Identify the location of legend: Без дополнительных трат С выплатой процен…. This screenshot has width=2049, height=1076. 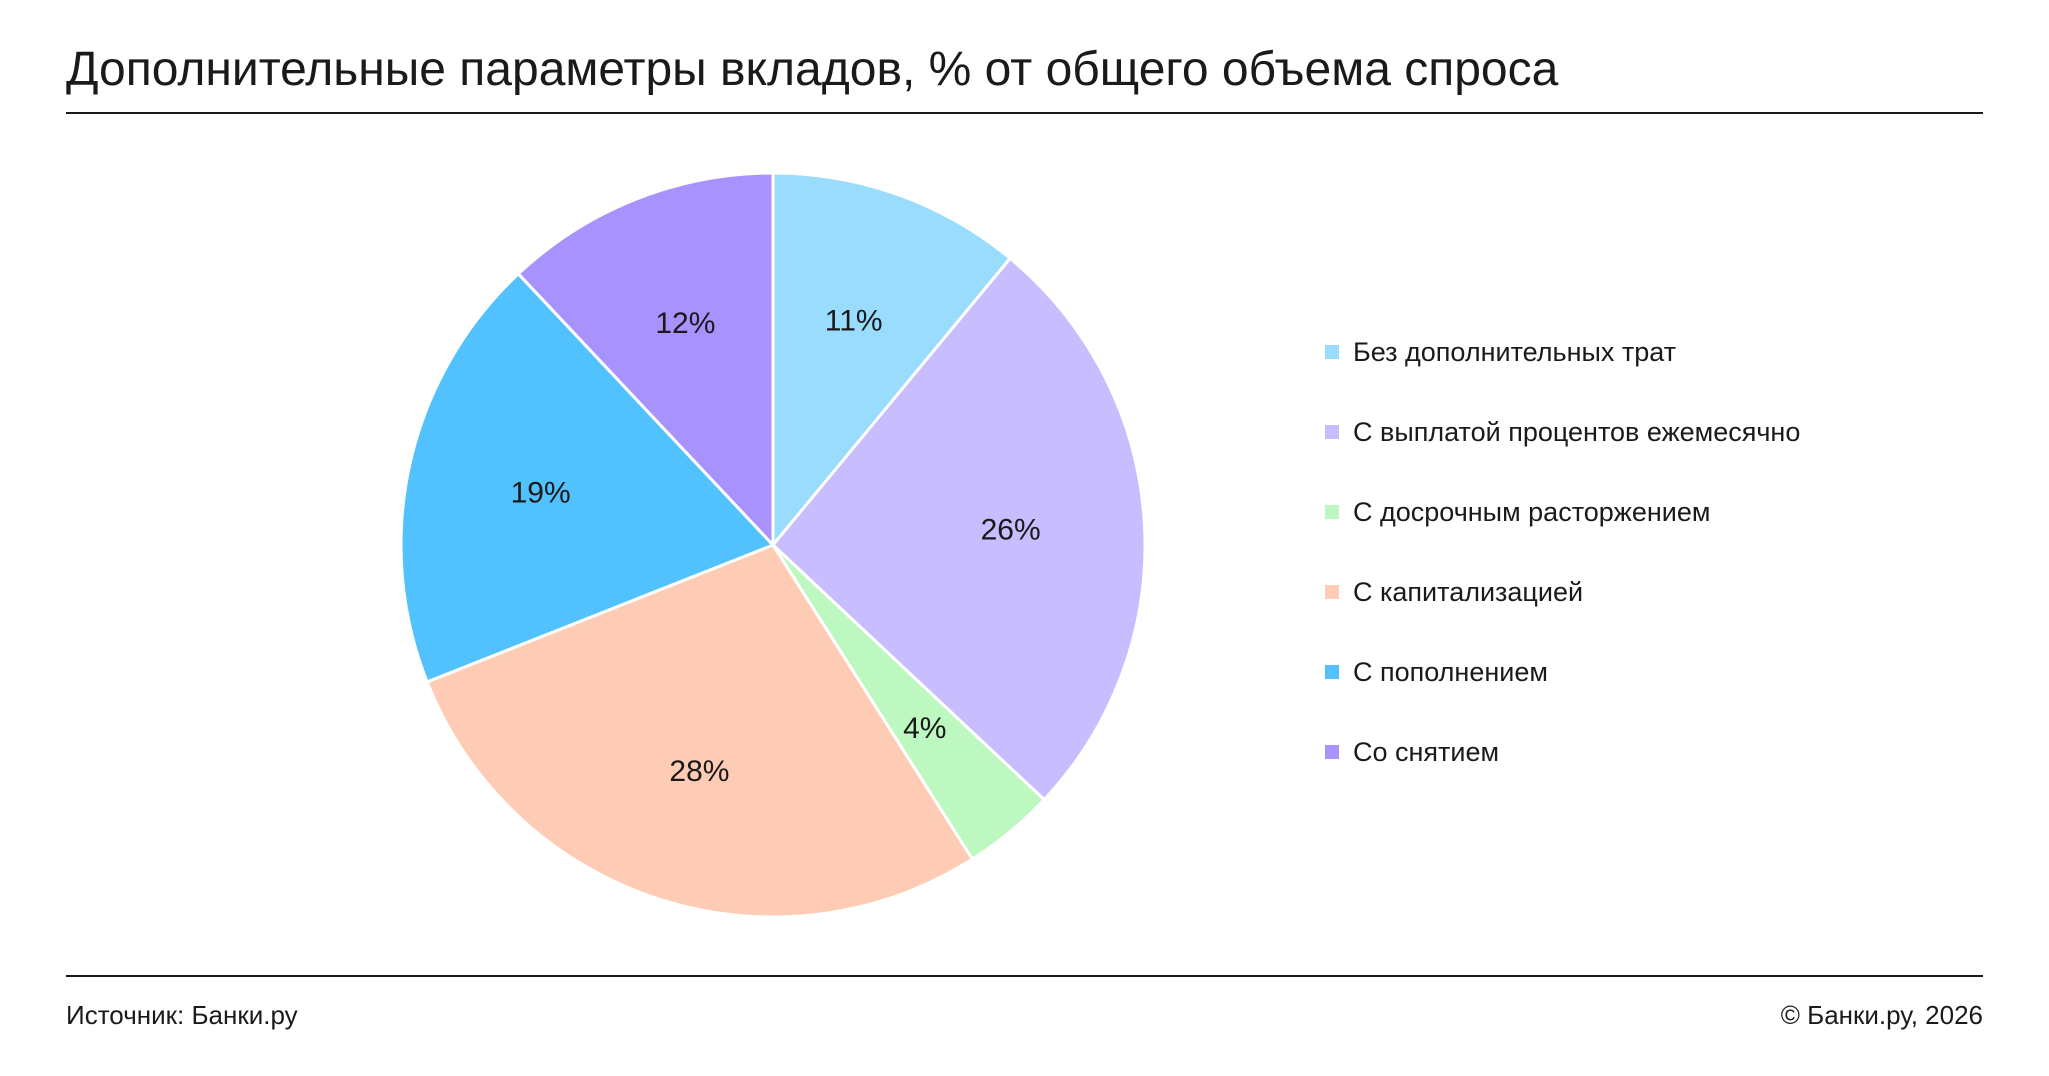
(1562, 552).